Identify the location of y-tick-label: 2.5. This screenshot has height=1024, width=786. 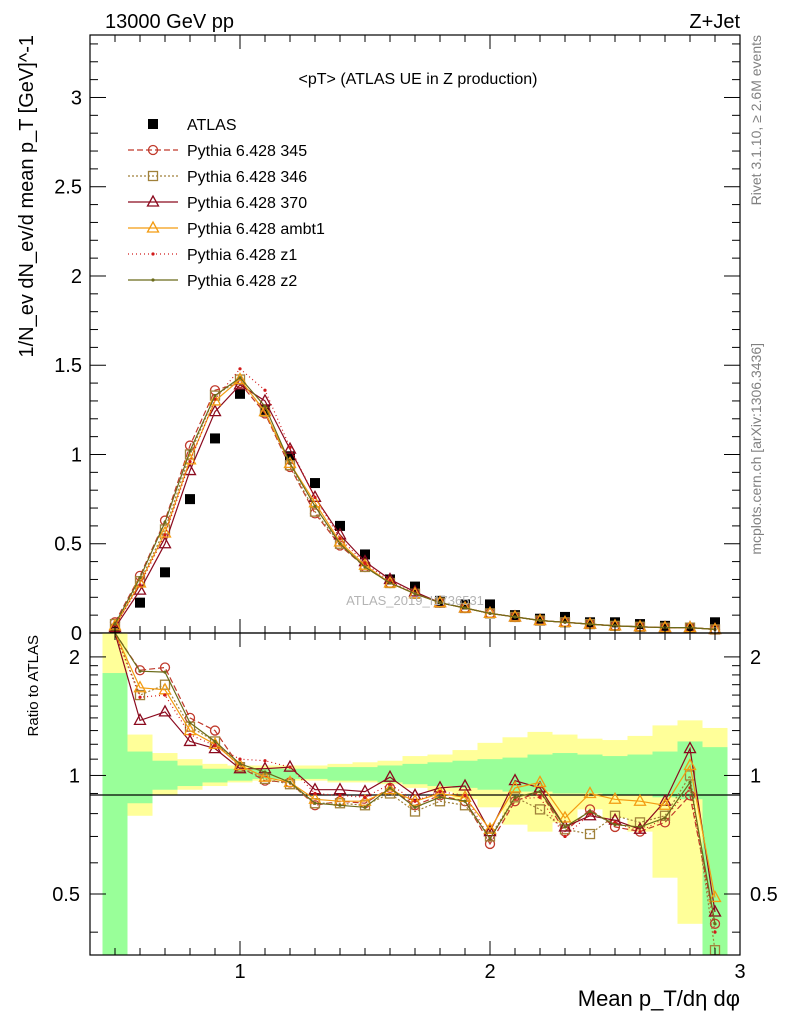
(68, 188).